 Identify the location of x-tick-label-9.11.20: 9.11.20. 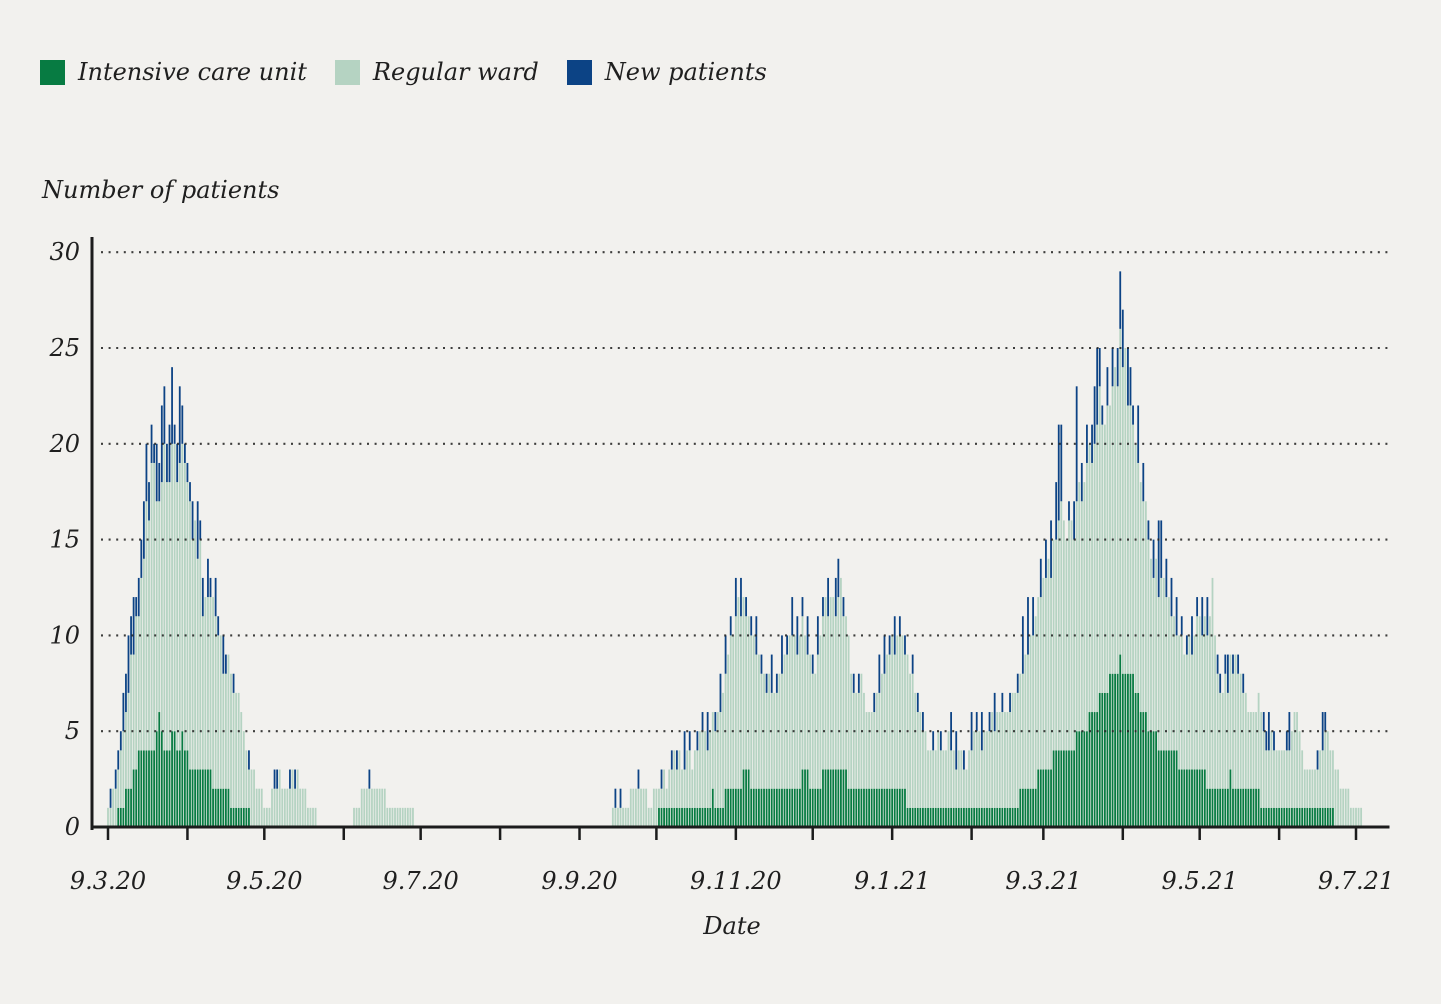
(736, 881).